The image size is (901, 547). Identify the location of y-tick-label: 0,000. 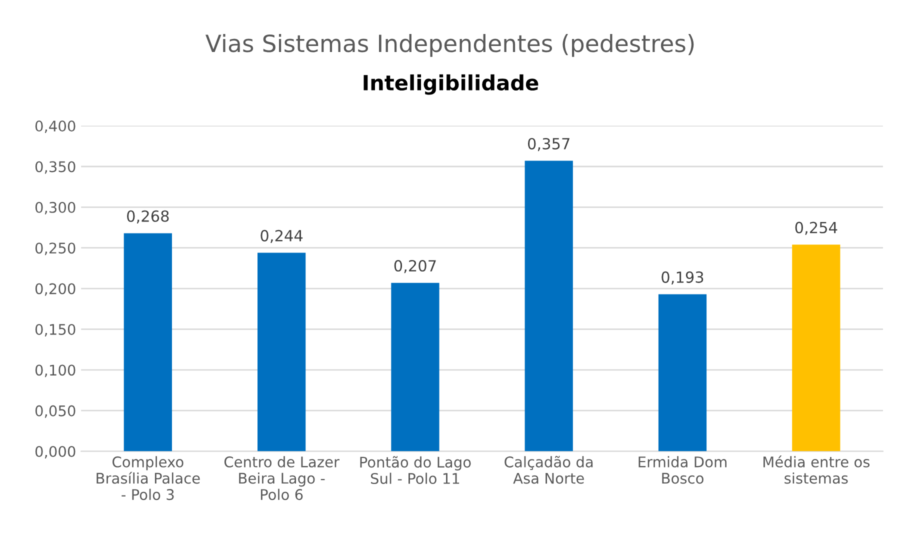
(55, 452).